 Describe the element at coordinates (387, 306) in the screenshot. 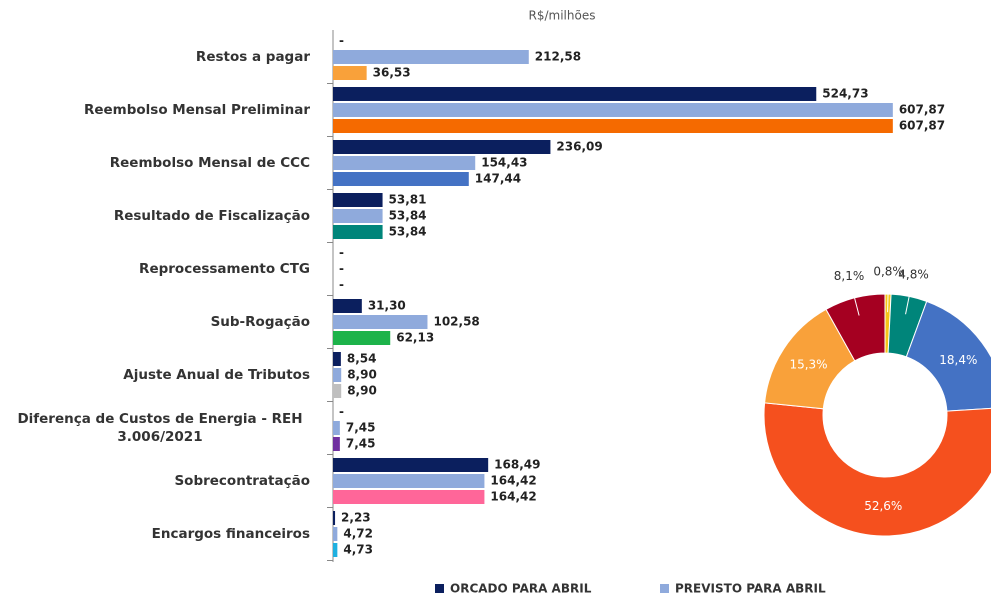

I see `value-label: 31,30` at that location.